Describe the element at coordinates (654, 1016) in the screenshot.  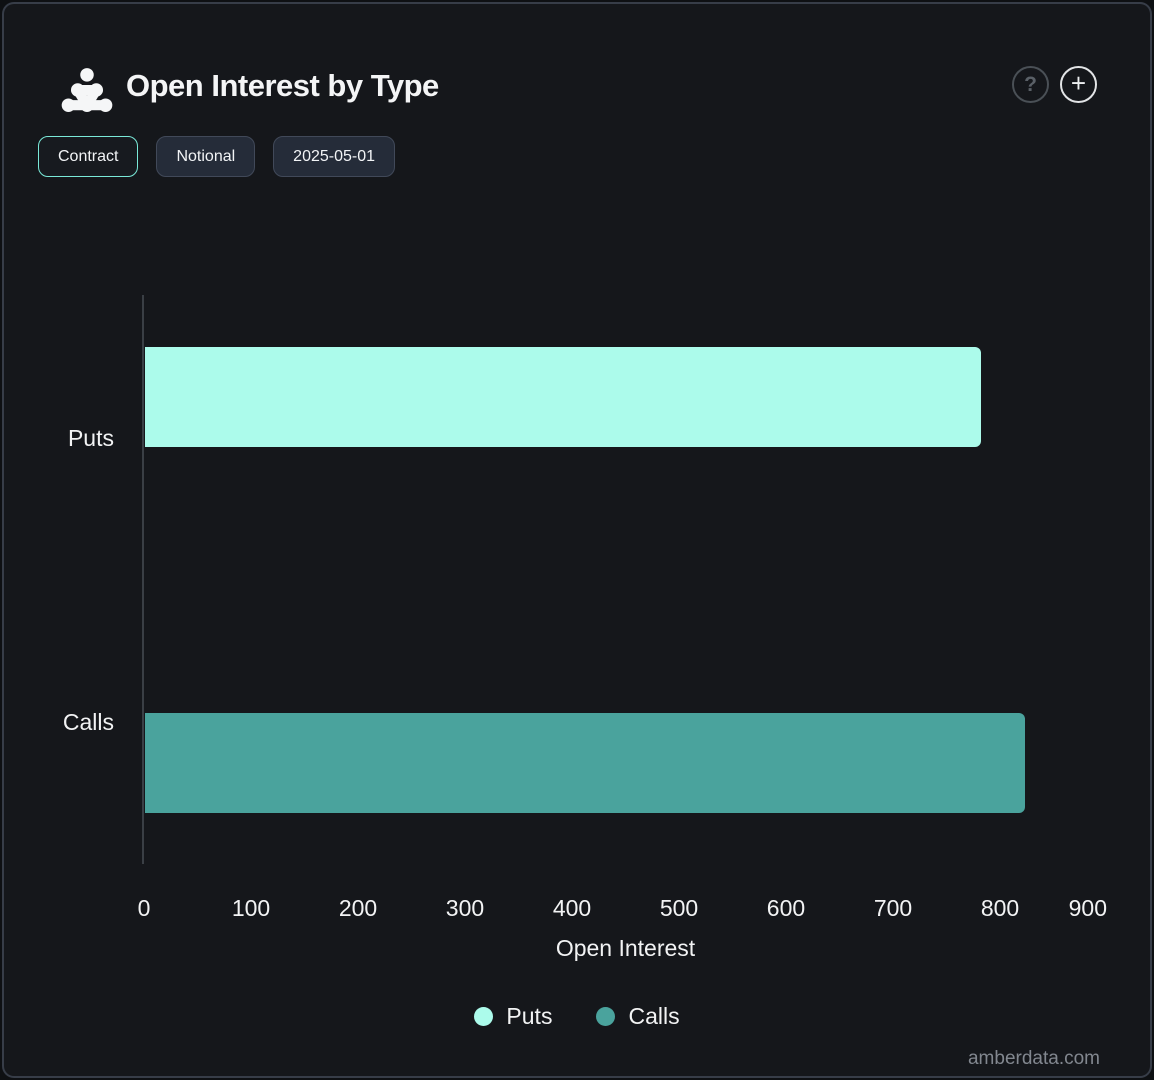
I see `legend-label: Calls` at that location.